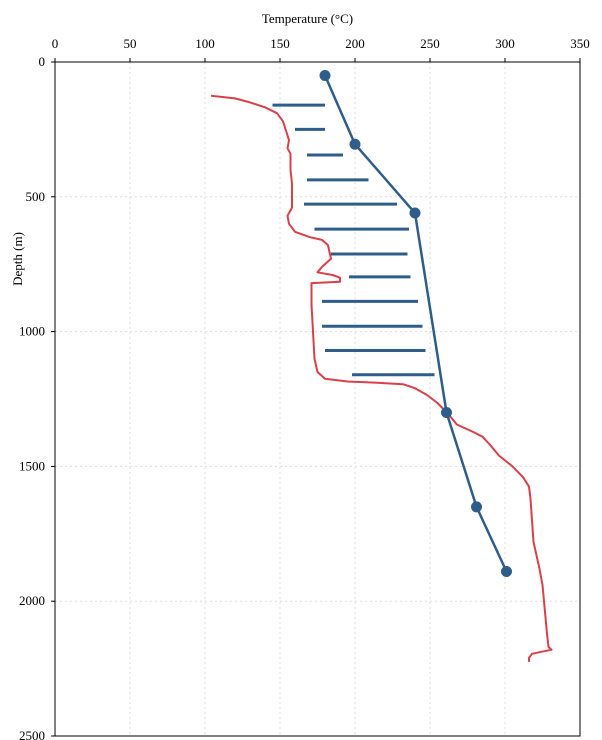  Describe the element at coordinates (55, 43) in the screenshot. I see `x-tick-label: 0` at that location.